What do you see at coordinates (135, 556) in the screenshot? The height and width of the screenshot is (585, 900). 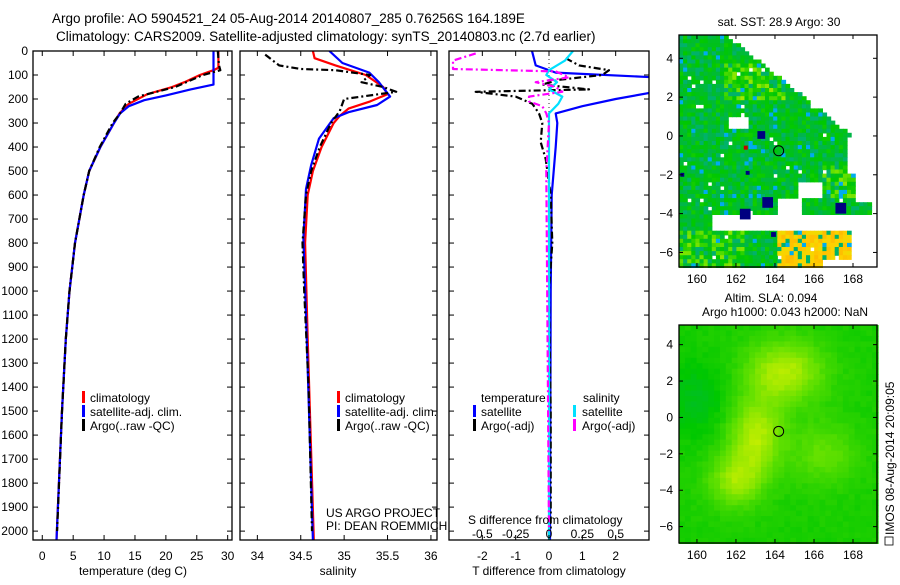 I see `x-tick-label: 15` at bounding box center [135, 556].